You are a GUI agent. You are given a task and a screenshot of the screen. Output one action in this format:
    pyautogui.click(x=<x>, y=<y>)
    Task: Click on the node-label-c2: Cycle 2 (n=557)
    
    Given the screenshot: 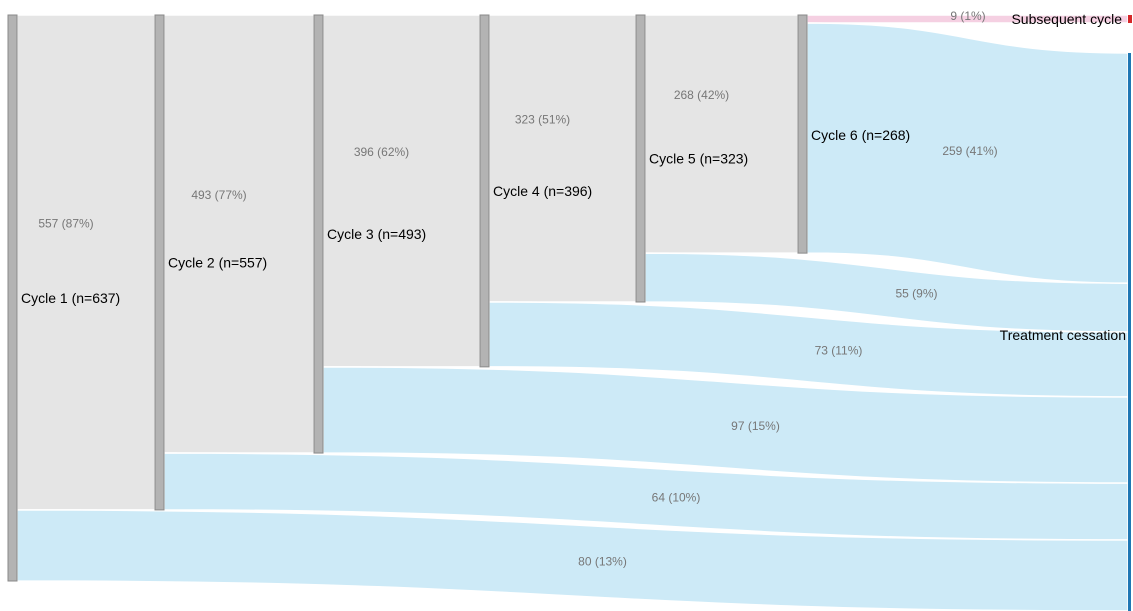 What is the action you would take?
    pyautogui.click(x=217, y=262)
    